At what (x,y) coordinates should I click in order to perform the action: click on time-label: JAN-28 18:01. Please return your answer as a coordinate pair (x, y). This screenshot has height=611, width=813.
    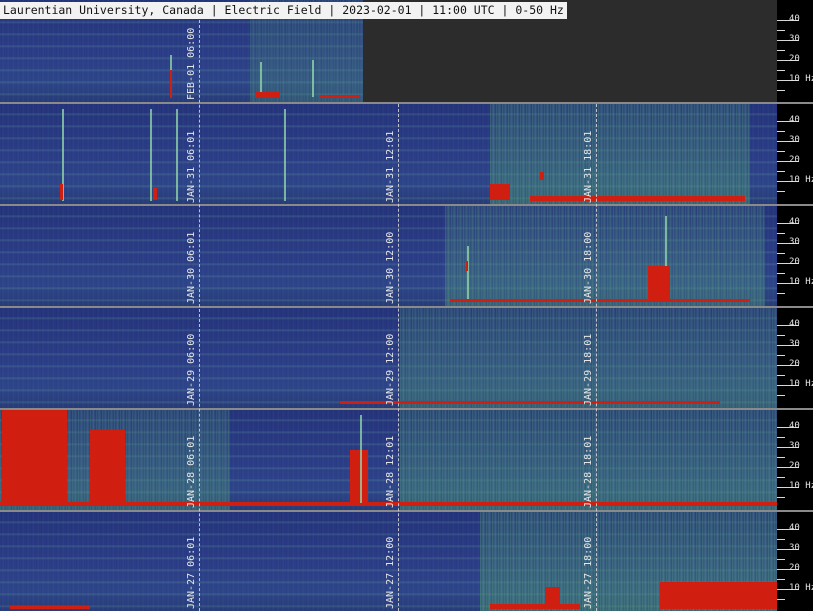
    Looking at the image, I should click on (588, 471).